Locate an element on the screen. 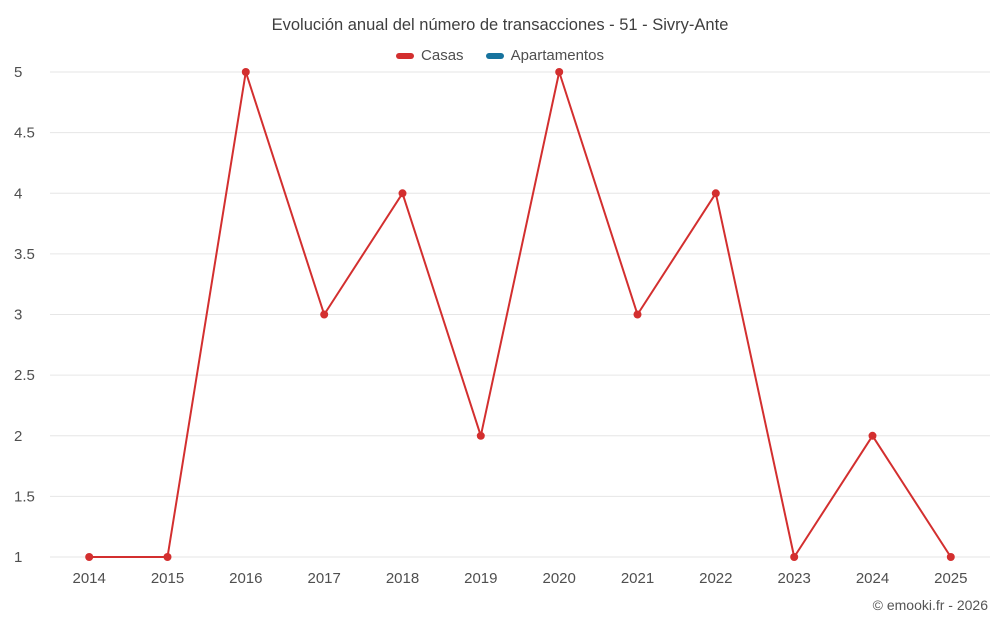 Image resolution: width=1000 pixels, height=625 pixels. legend-label: Casas is located at coordinates (442, 55).